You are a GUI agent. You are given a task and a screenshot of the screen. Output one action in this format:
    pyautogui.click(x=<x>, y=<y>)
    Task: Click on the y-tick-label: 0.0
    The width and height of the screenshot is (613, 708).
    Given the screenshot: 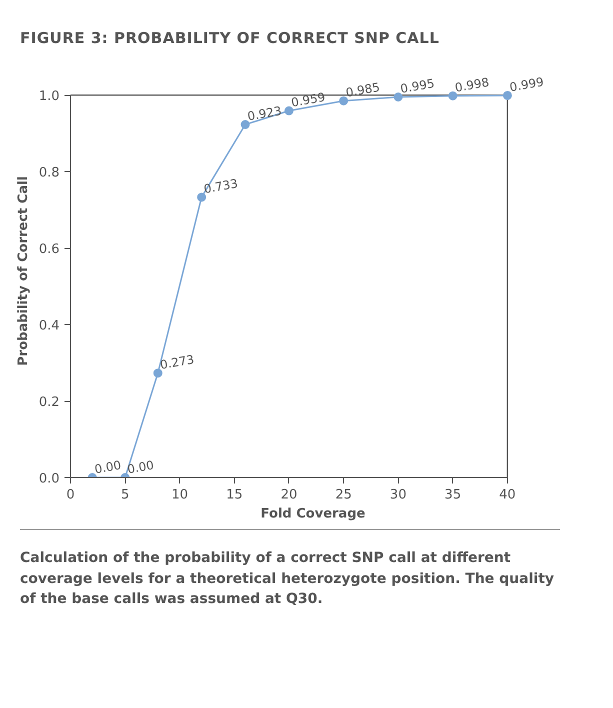 What is the action you would take?
    pyautogui.click(x=49, y=479)
    